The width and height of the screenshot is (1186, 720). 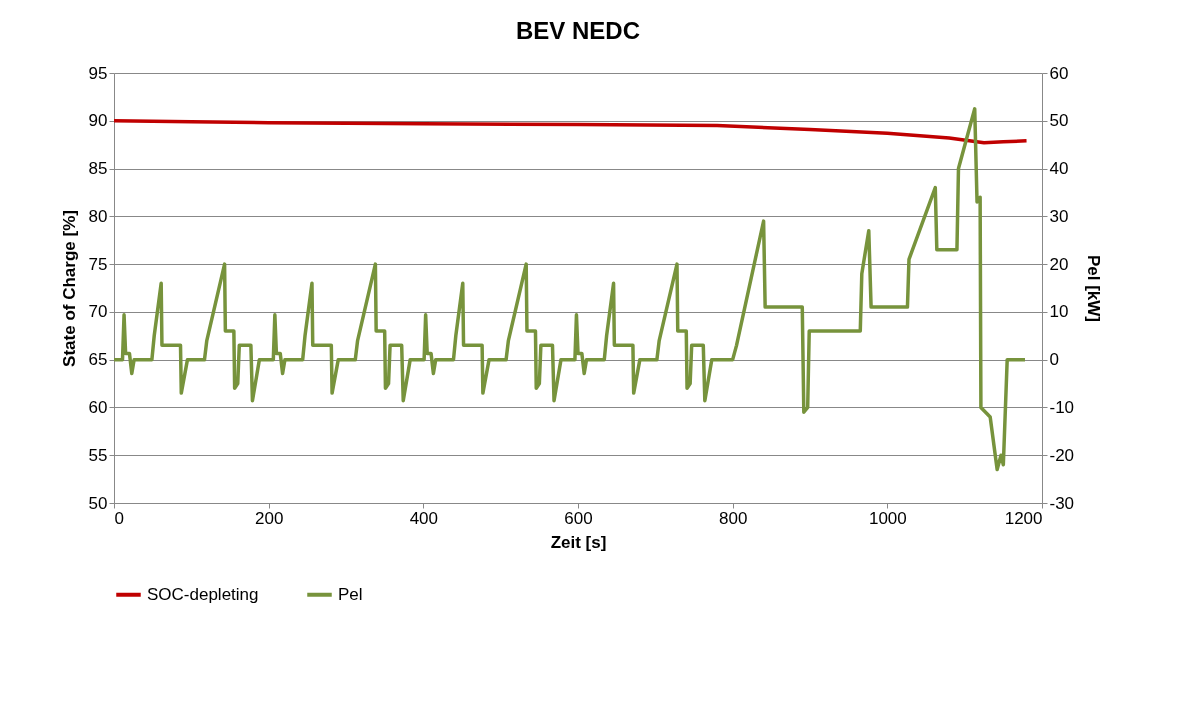 What do you see at coordinates (1059, 169) in the screenshot?
I see `y2-tick-label: 40` at bounding box center [1059, 169].